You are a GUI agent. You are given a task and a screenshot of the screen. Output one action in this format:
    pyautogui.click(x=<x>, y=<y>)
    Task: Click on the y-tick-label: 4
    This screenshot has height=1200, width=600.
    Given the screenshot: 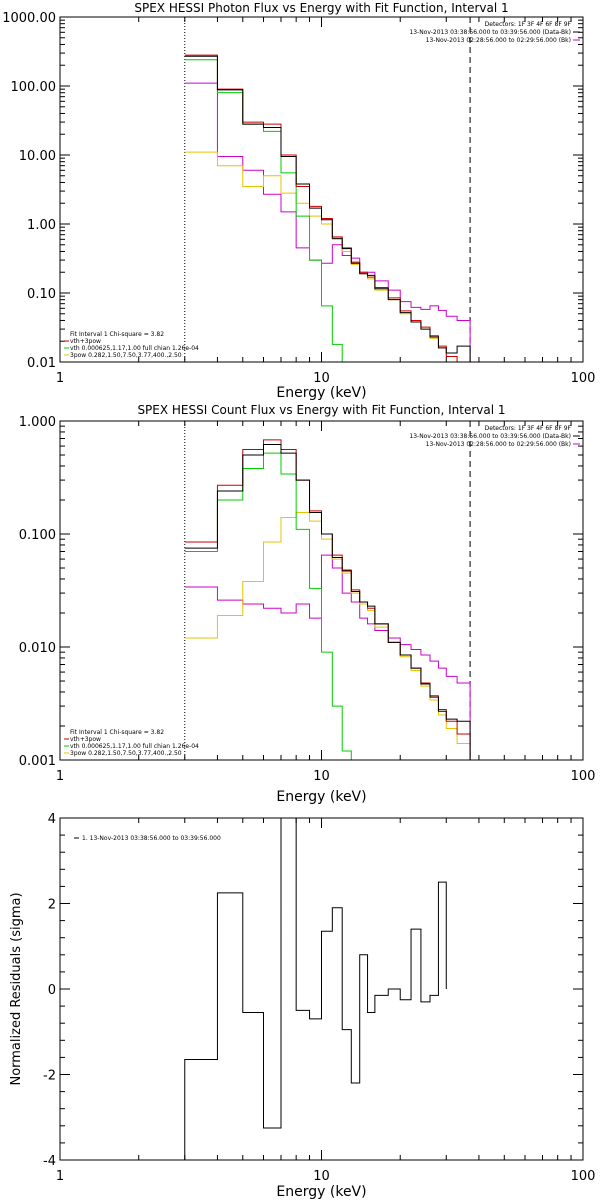 What is the action you would take?
    pyautogui.click(x=52, y=819)
    